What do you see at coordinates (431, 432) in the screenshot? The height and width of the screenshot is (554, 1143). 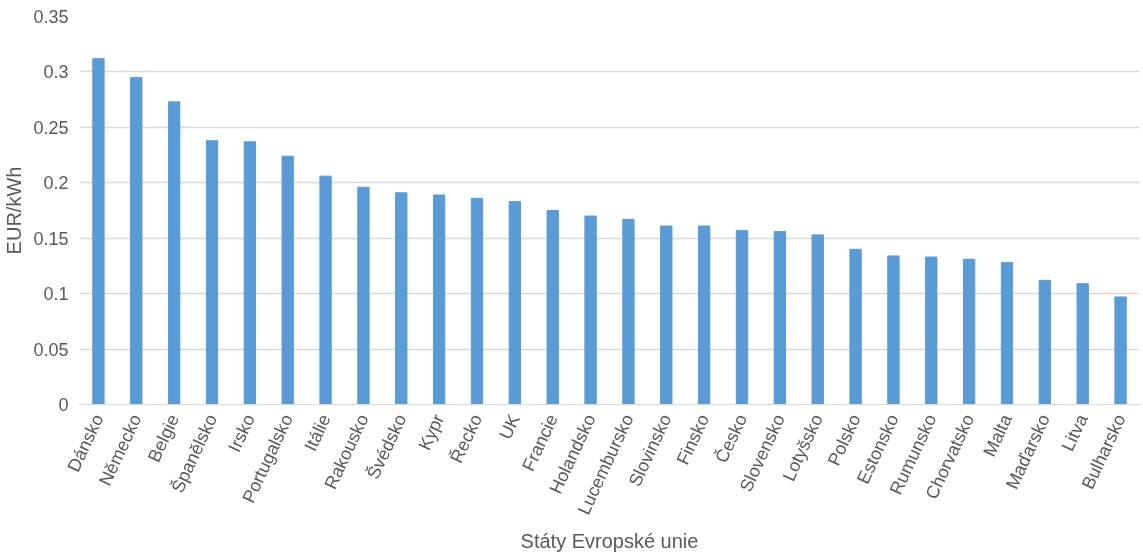 I see `x-tick-label: Kypr` at bounding box center [431, 432].